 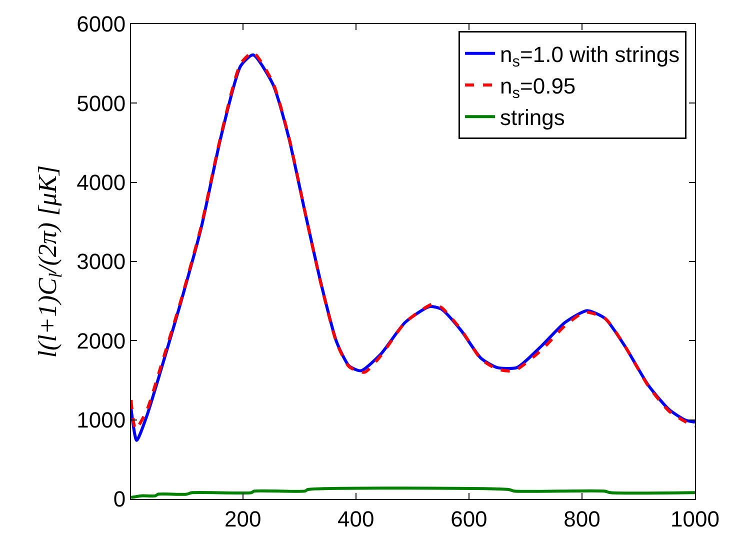 I want to click on y-tick-label: 6000, so click(x=101, y=24).